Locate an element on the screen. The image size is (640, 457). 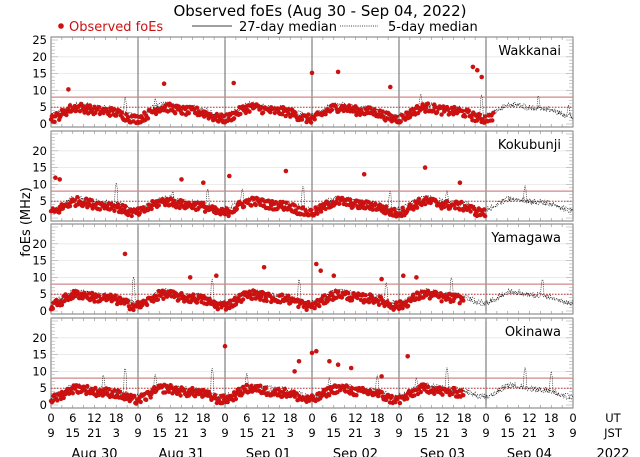
legend-27day-label: 27-day median is located at coordinates (288, 27).